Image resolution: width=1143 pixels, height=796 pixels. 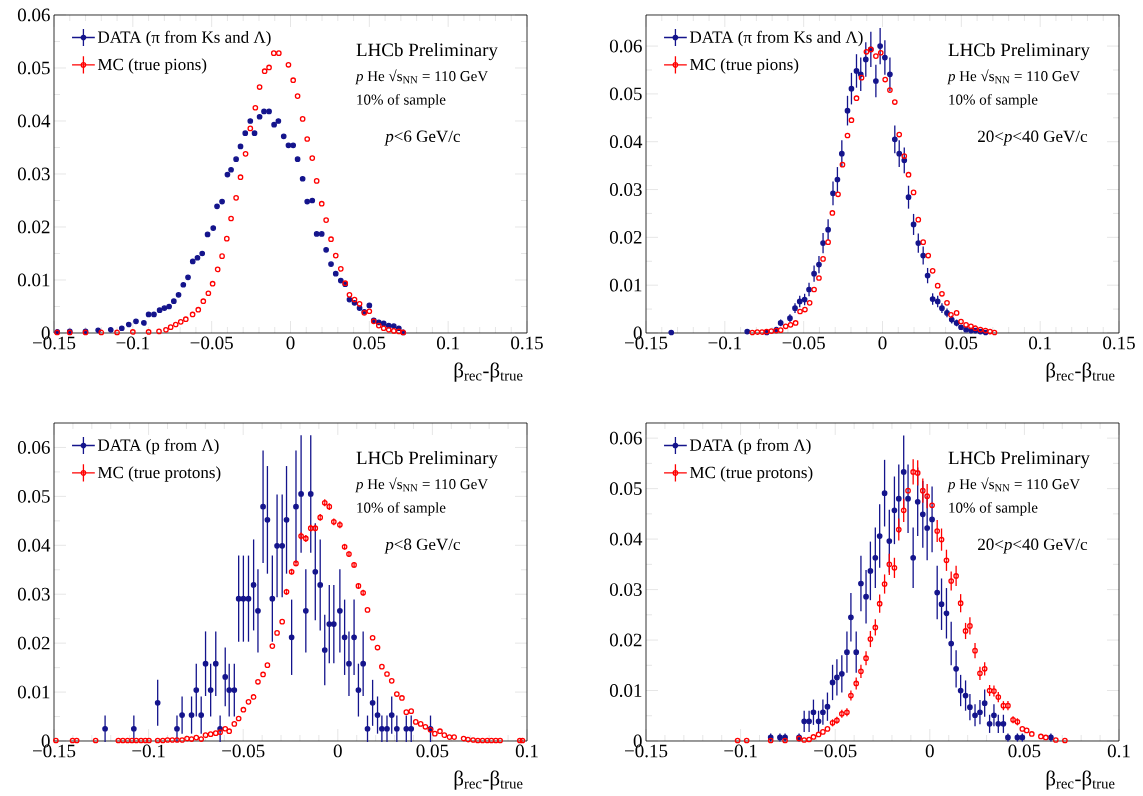 I want to click on annotation: p<6 GeV/c, so click(x=422, y=138).